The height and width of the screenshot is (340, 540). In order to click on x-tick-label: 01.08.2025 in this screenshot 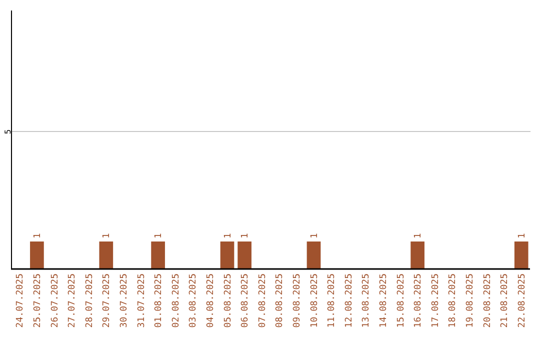, I will do `click(159, 301)`.